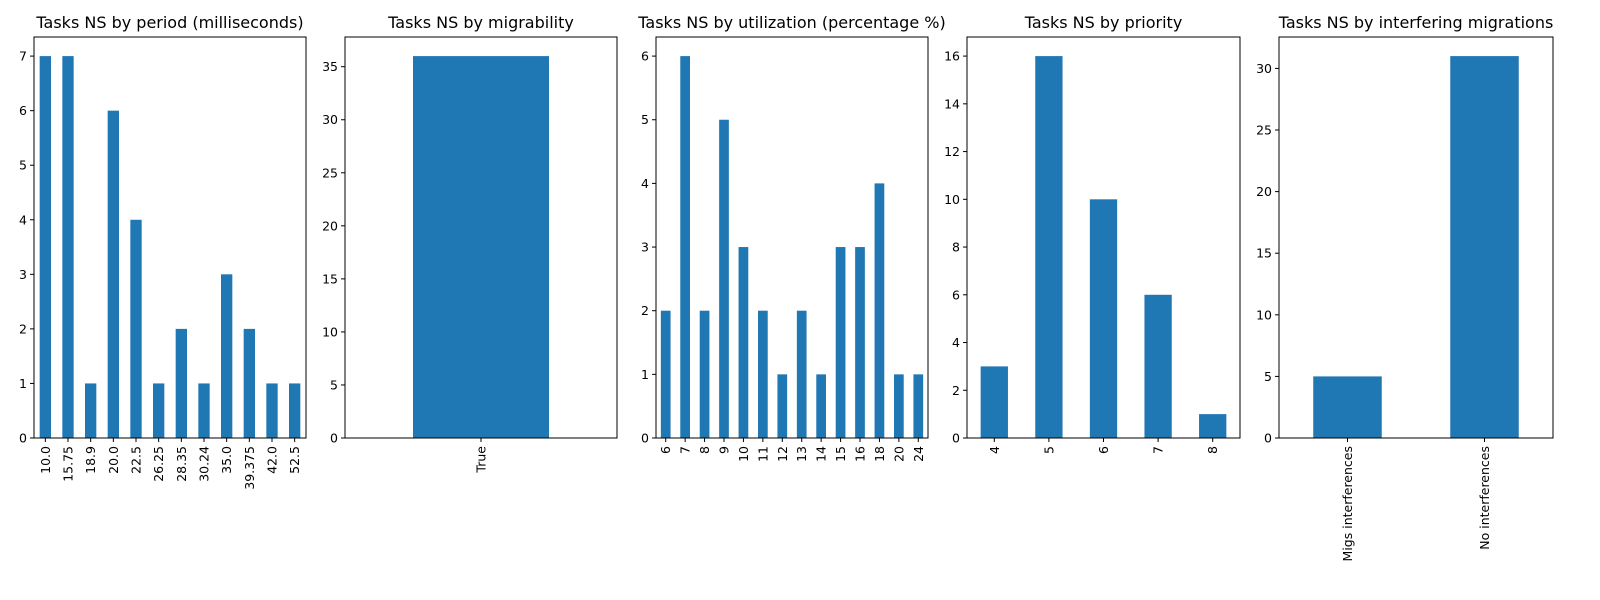  I want to click on x-tick-label: True, so click(481, 460).